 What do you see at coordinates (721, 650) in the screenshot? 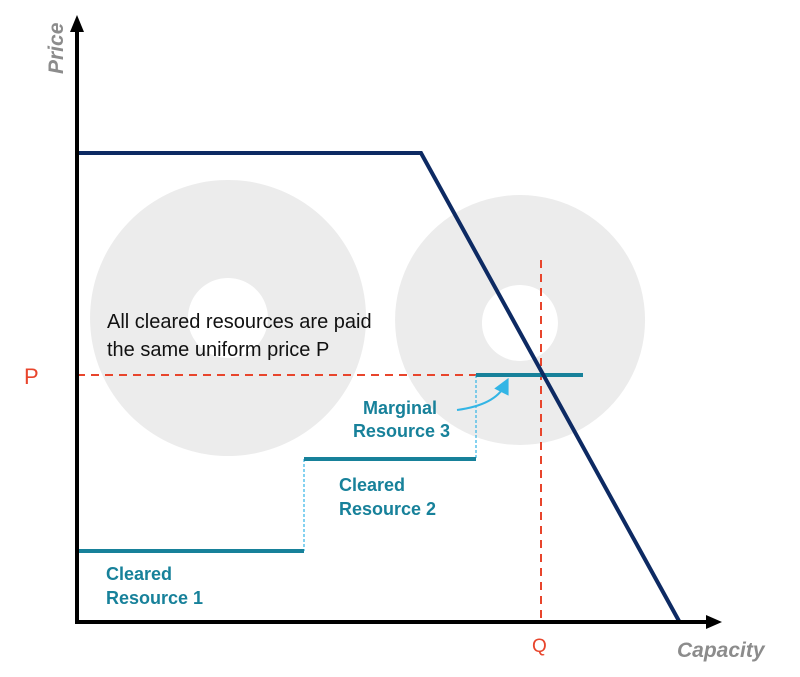
I see `x-axis-label: Capacity` at bounding box center [721, 650].